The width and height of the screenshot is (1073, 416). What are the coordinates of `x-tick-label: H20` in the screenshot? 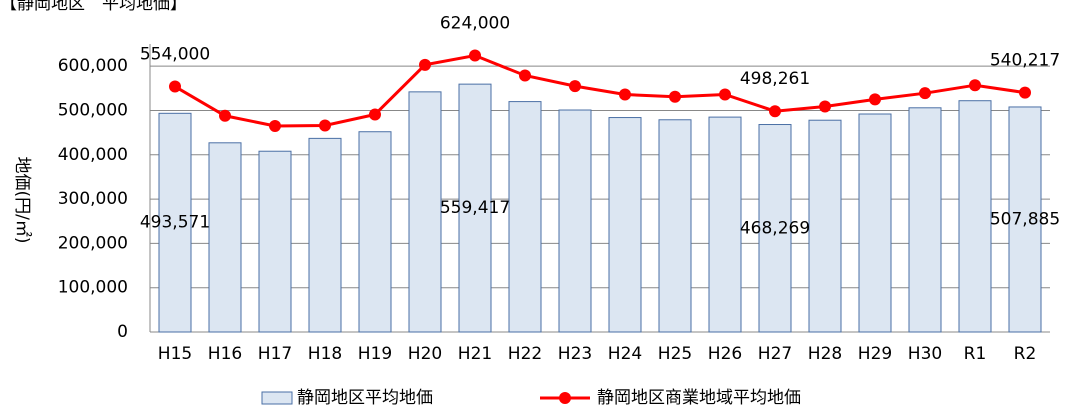 It's located at (425, 354).